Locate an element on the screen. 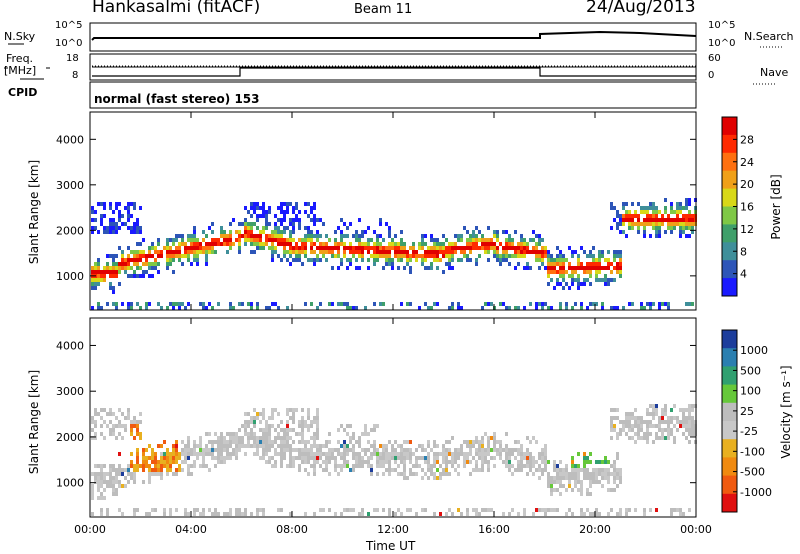 This screenshot has height=554, width=800. x-tick-label: 04:00 is located at coordinates (191, 529).